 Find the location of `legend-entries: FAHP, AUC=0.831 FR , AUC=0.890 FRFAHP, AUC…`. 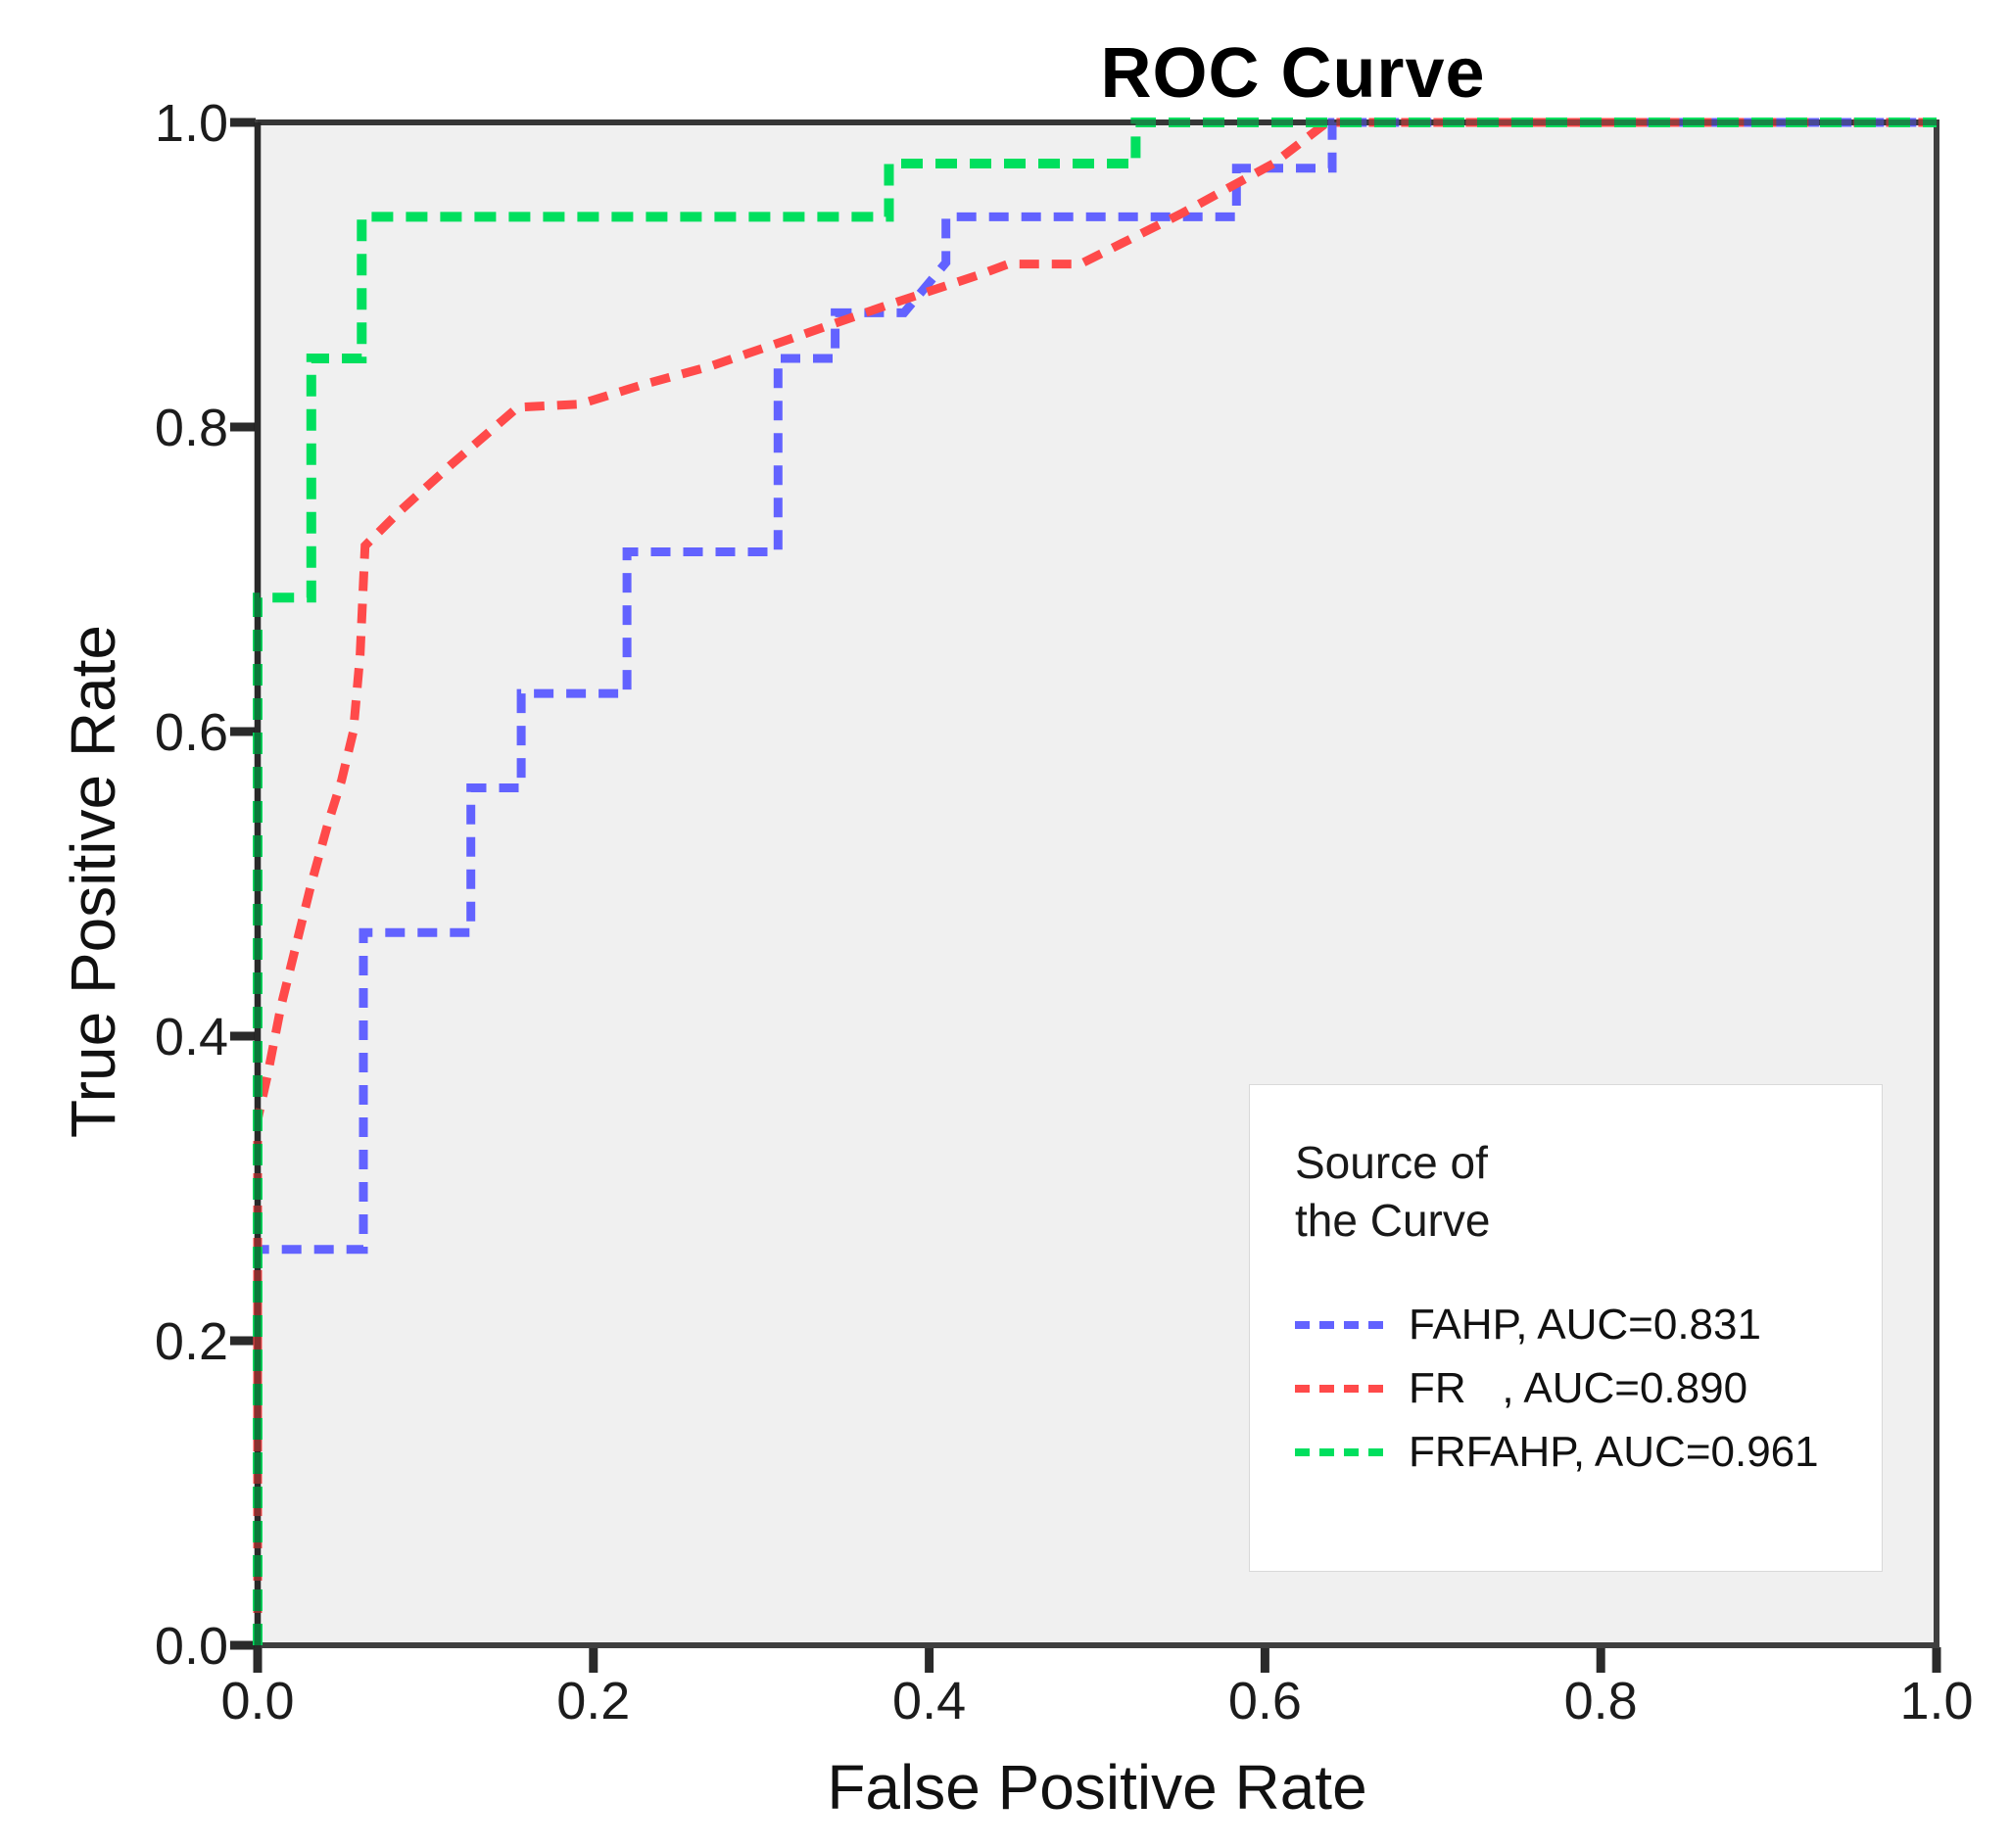

legend-entries: FAHP, AUC=0.831 FR , AUC=0.890 FRFAHP, AUC… is located at coordinates (1588, 1388).